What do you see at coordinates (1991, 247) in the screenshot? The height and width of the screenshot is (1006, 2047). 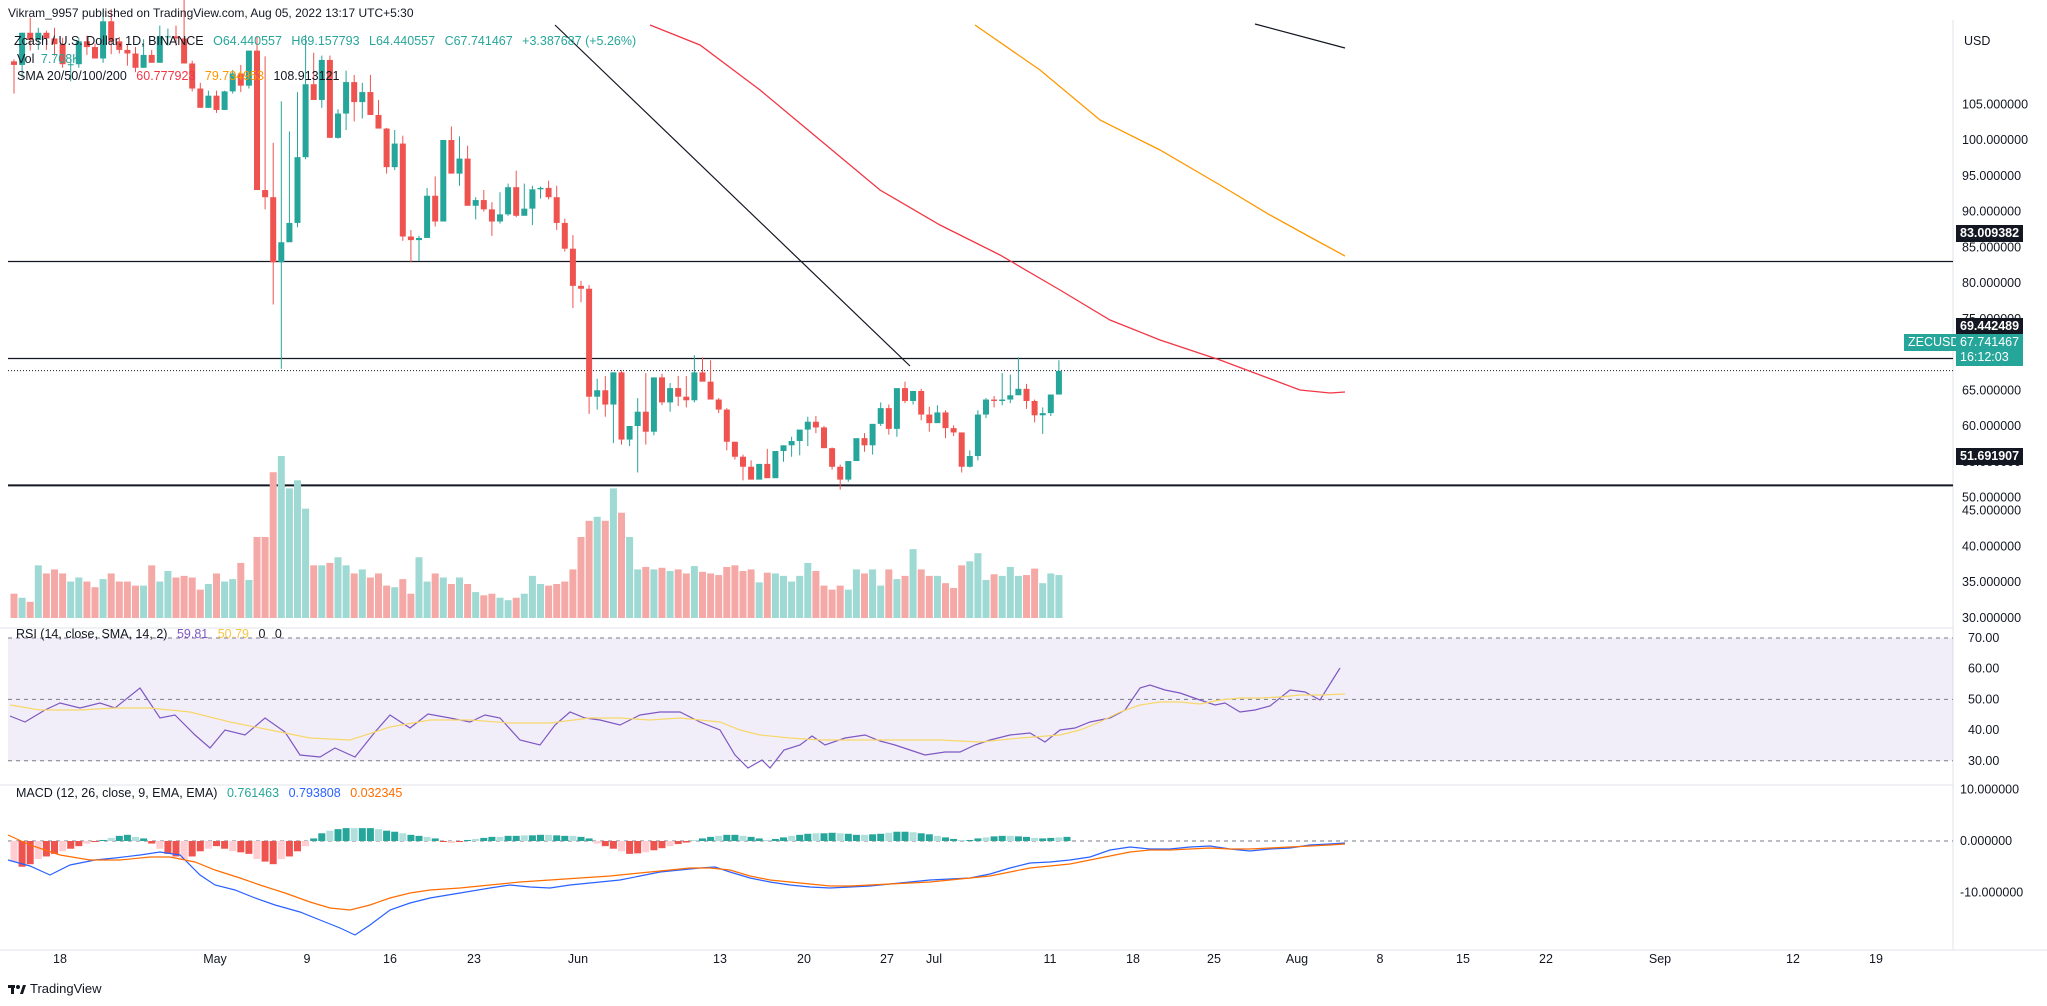 I see `price-tick-label: 85.000000` at bounding box center [1991, 247].